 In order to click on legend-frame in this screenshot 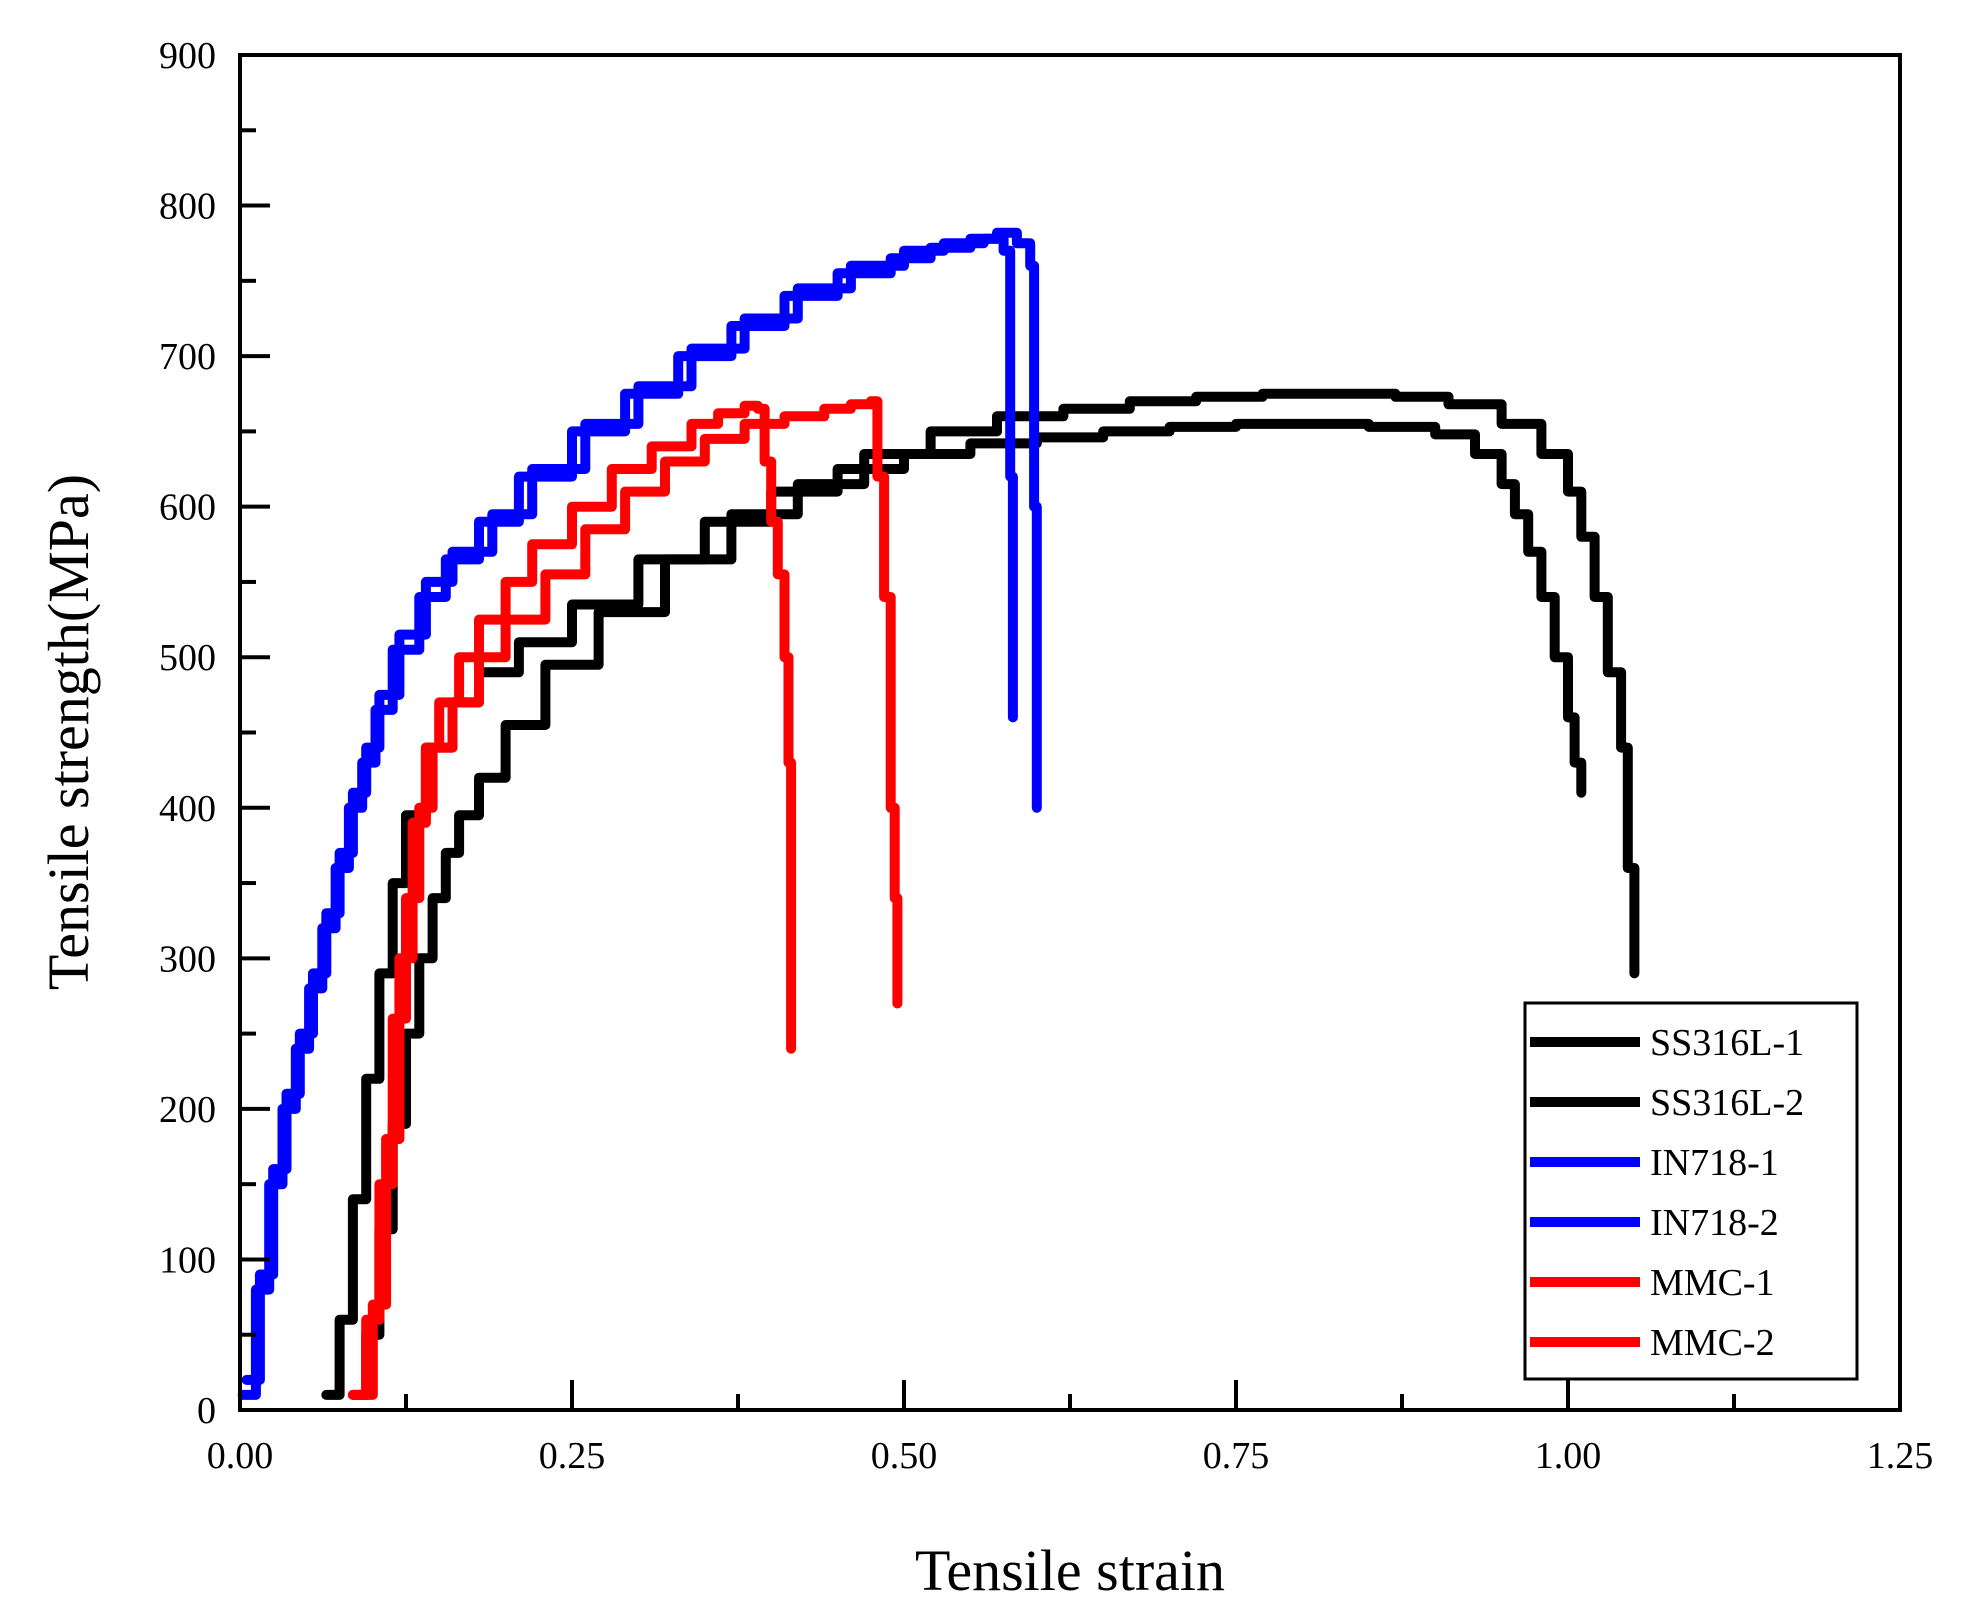, I will do `click(1691, 1191)`.